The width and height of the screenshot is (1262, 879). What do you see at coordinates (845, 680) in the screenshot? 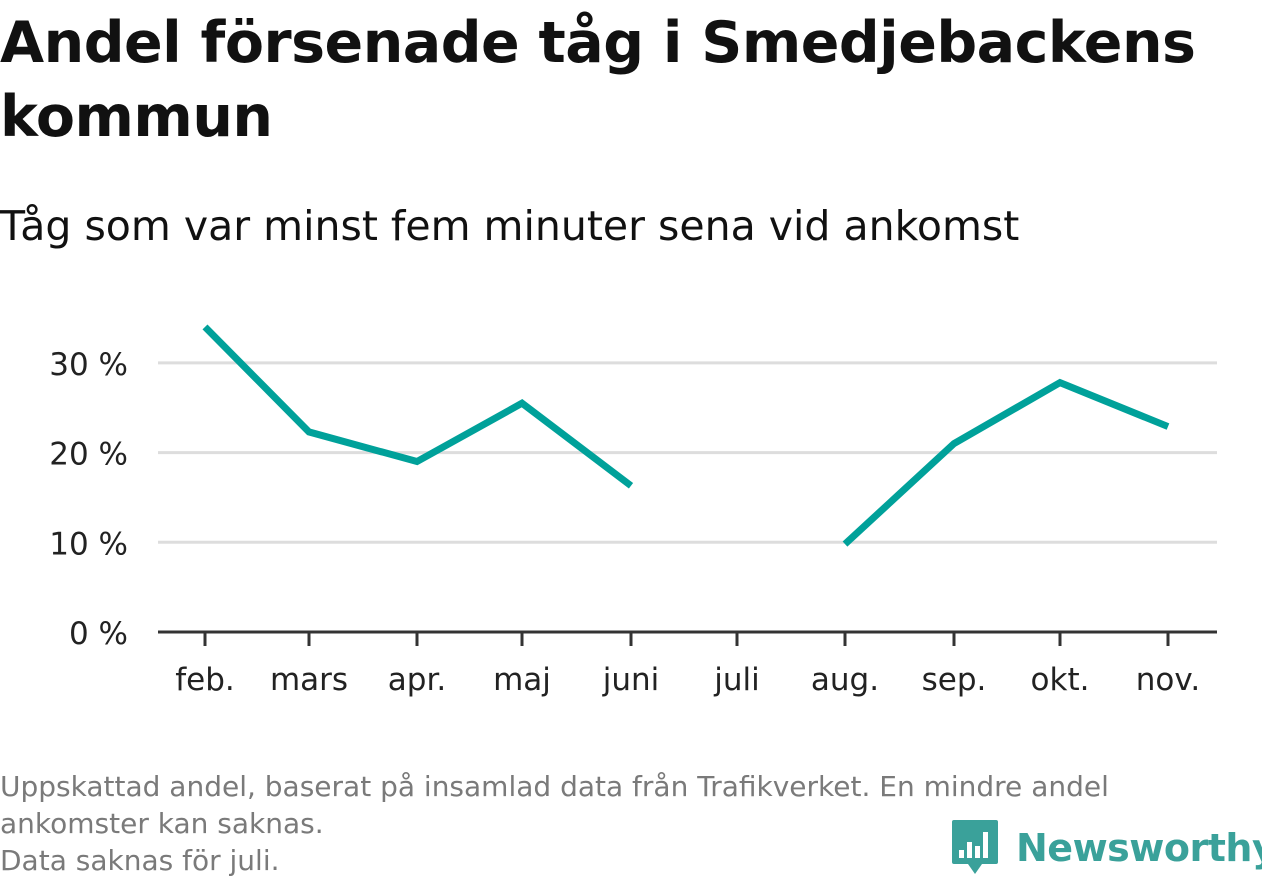
I see `x-tick-label: aug.` at bounding box center [845, 680].